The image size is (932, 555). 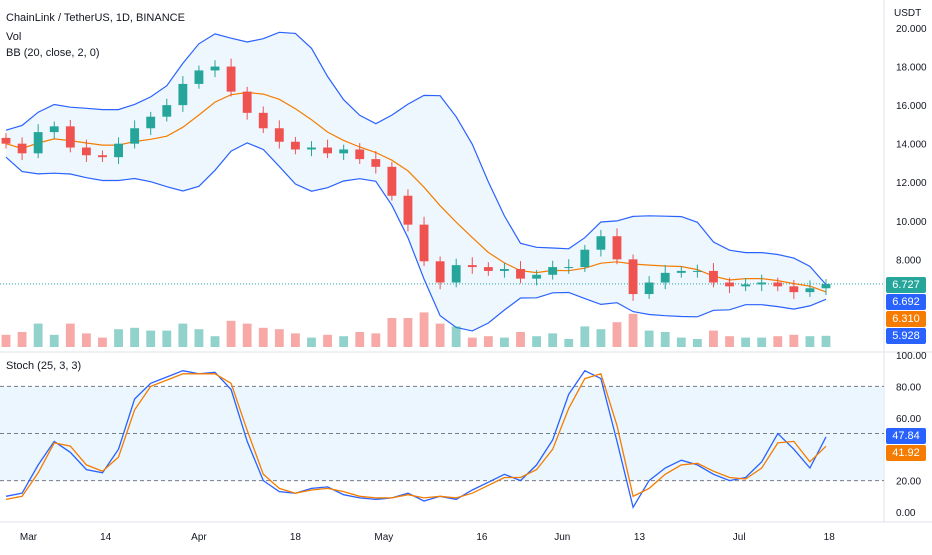 I want to click on stoch-tick-label: 80.00, so click(x=908, y=387).